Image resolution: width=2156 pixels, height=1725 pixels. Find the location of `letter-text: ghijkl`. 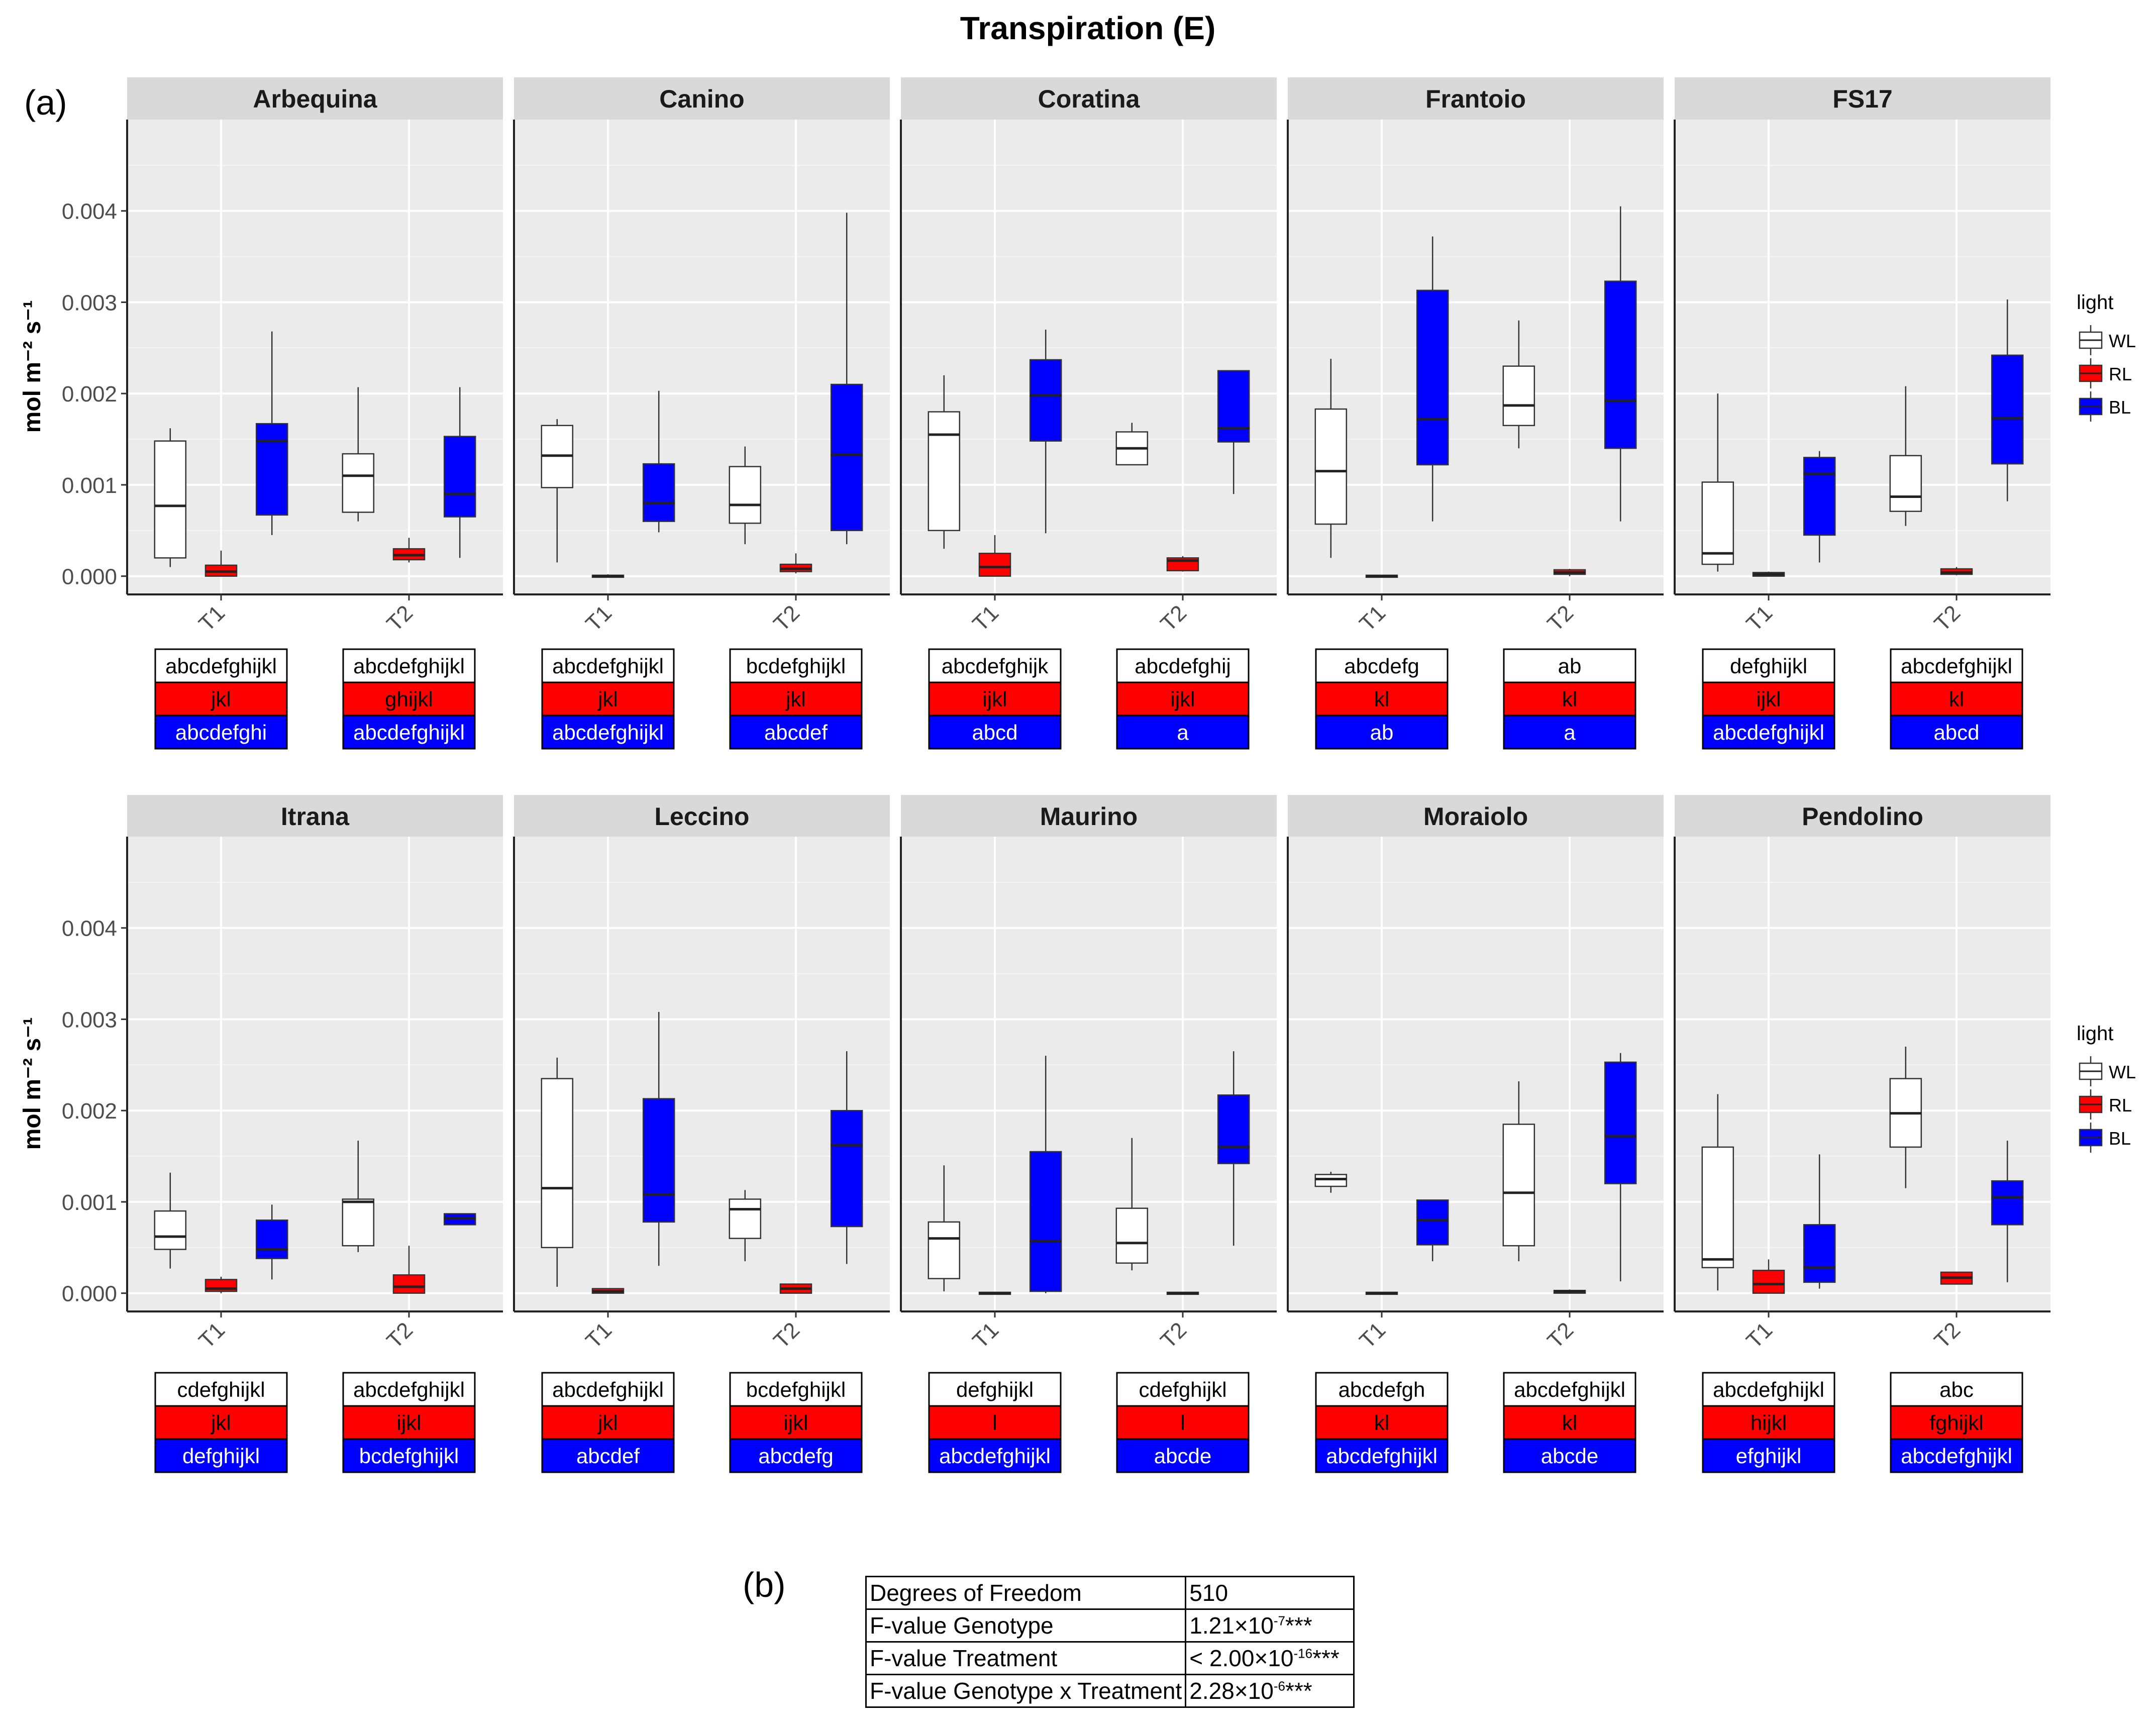

letter-text: ghijkl is located at coordinates (409, 699).